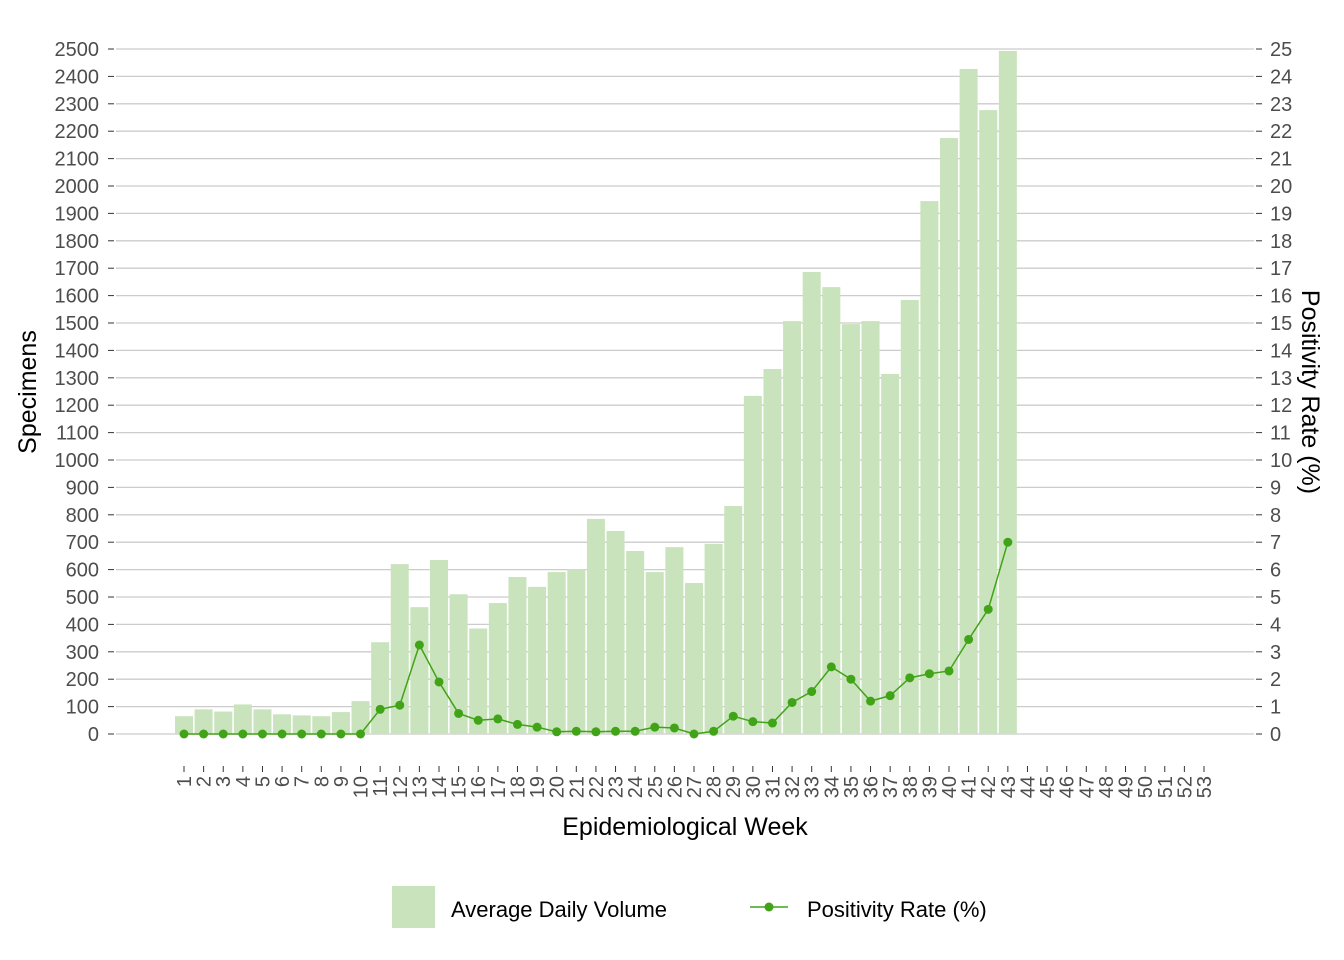 The height and width of the screenshot is (960, 1344). Describe the element at coordinates (342, 781) in the screenshot. I see `x-tick-label: 9` at that location.